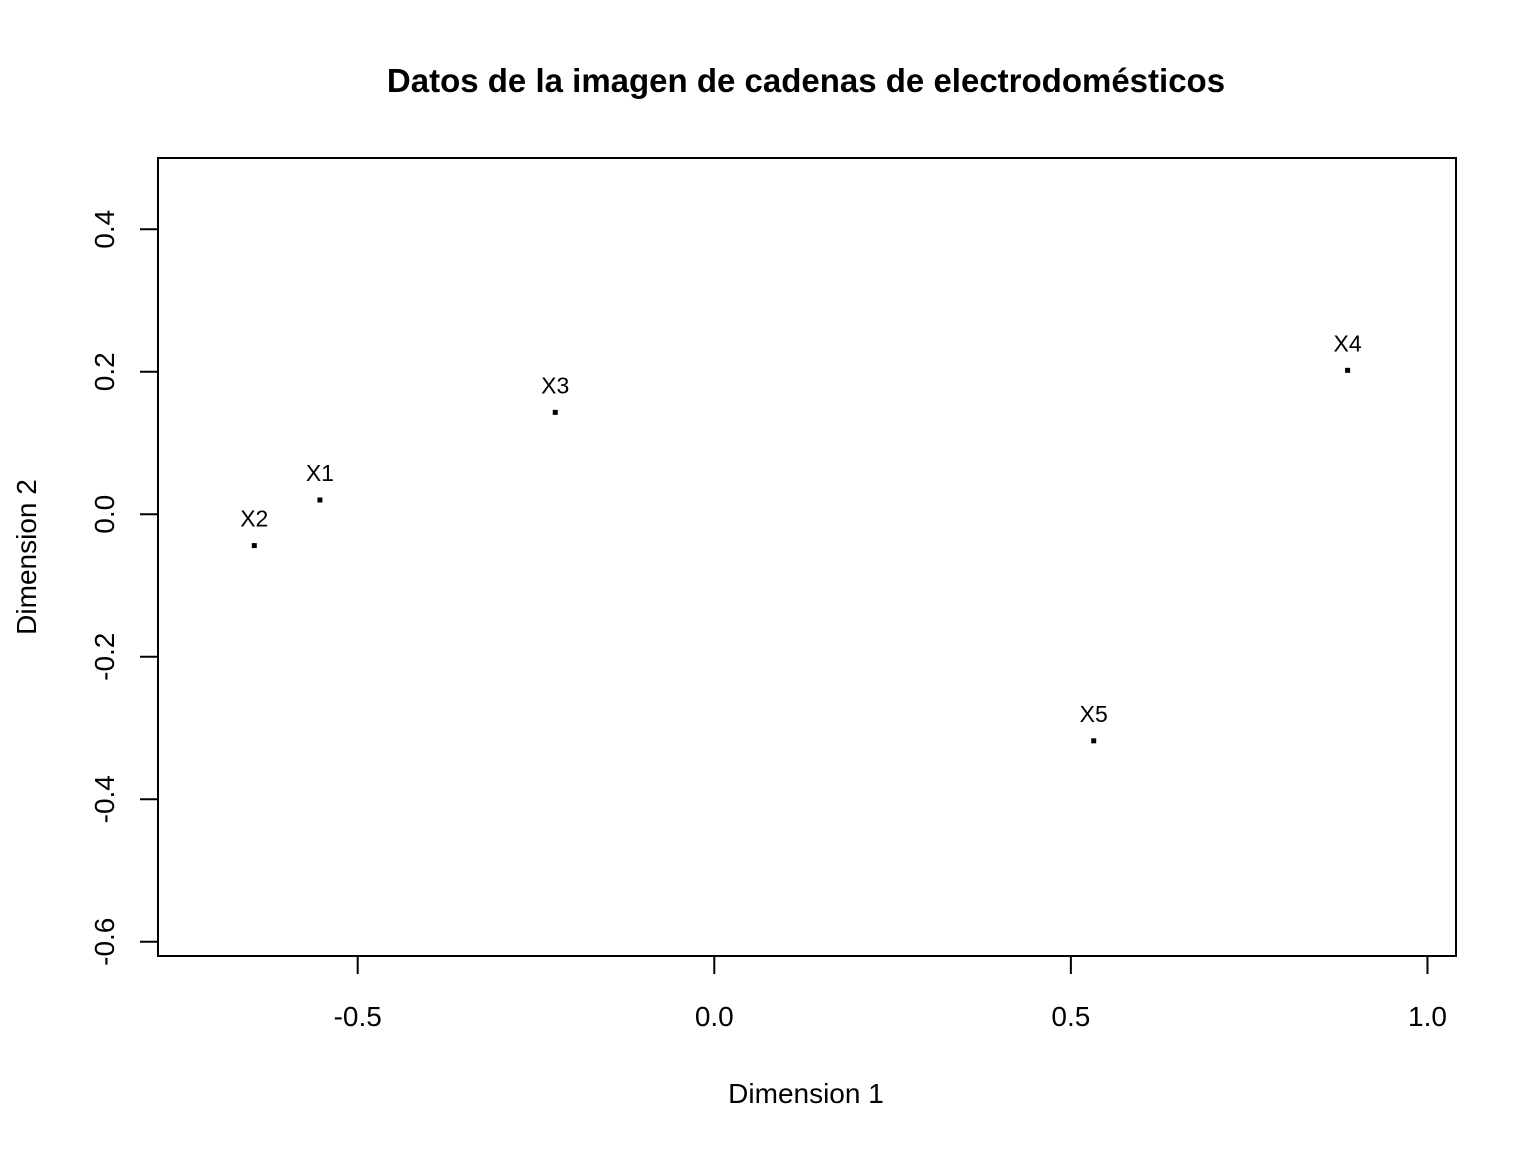  I want to click on point-label-x5: X5, so click(1094, 714).